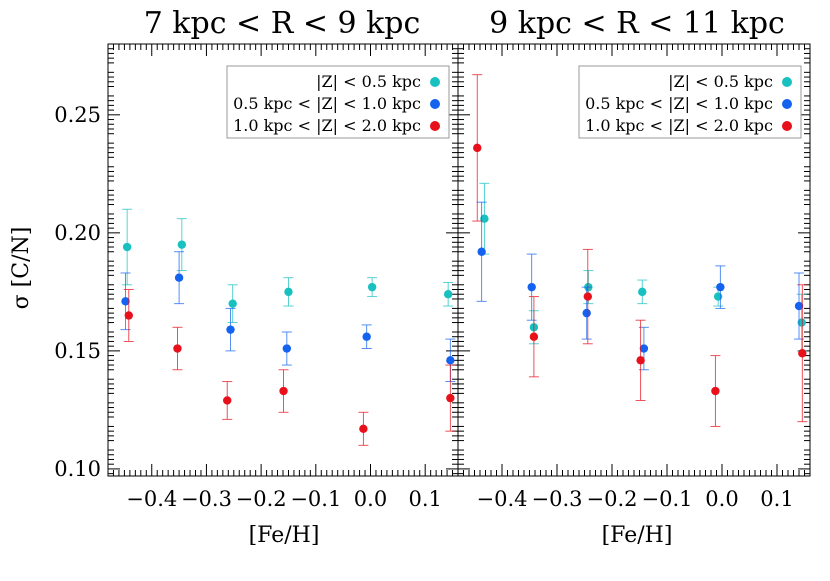  Describe the element at coordinates (77, 233) in the screenshot. I see `y-tick-label: 0.20` at that location.